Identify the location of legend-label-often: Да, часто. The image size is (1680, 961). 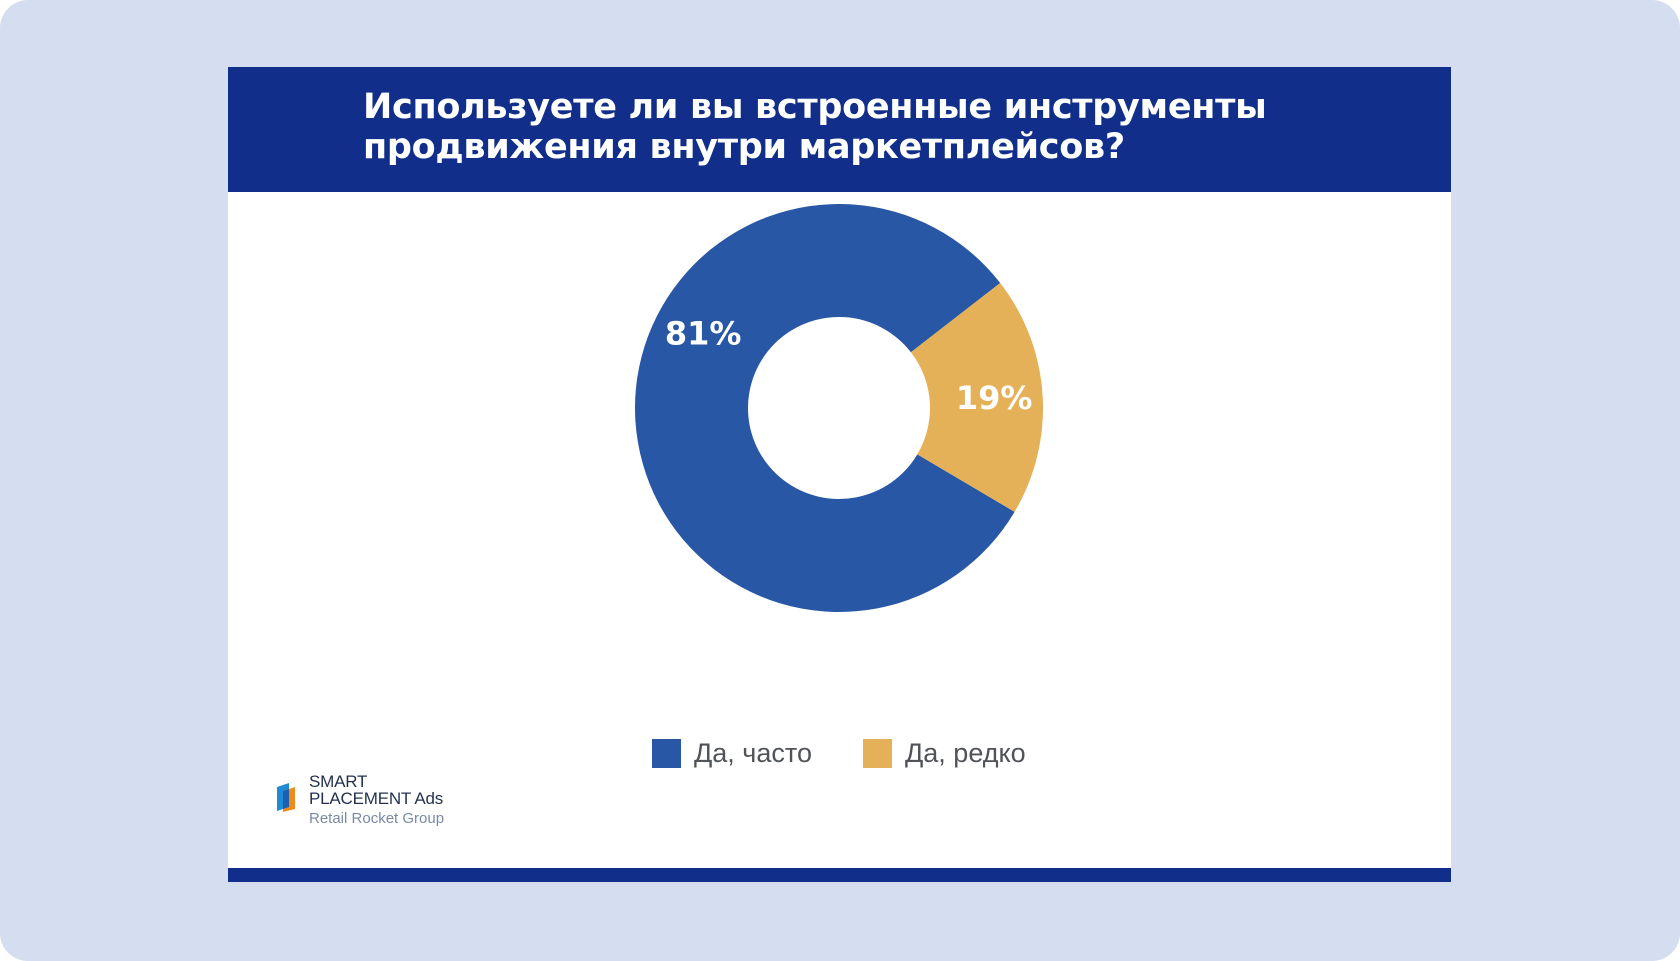
(753, 752).